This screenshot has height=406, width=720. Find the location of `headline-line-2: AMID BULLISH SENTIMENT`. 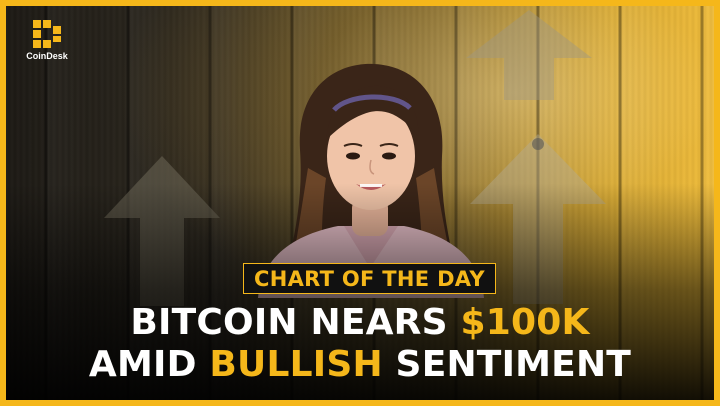

headline-line-2: AMID BULLISH SENTIMENT is located at coordinates (360, 365).